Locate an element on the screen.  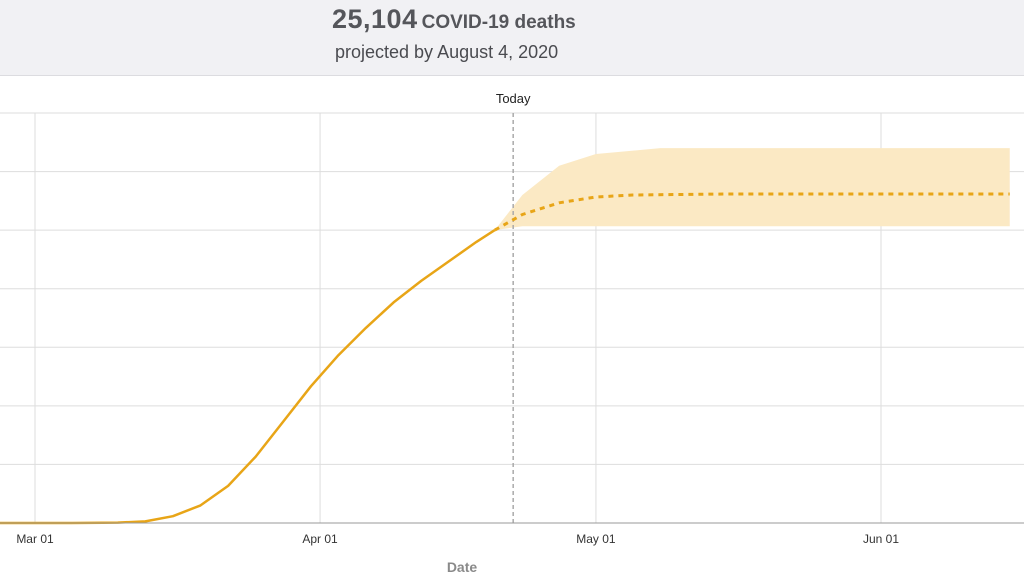
x-tick-label: Apr 01 is located at coordinates (320, 539).